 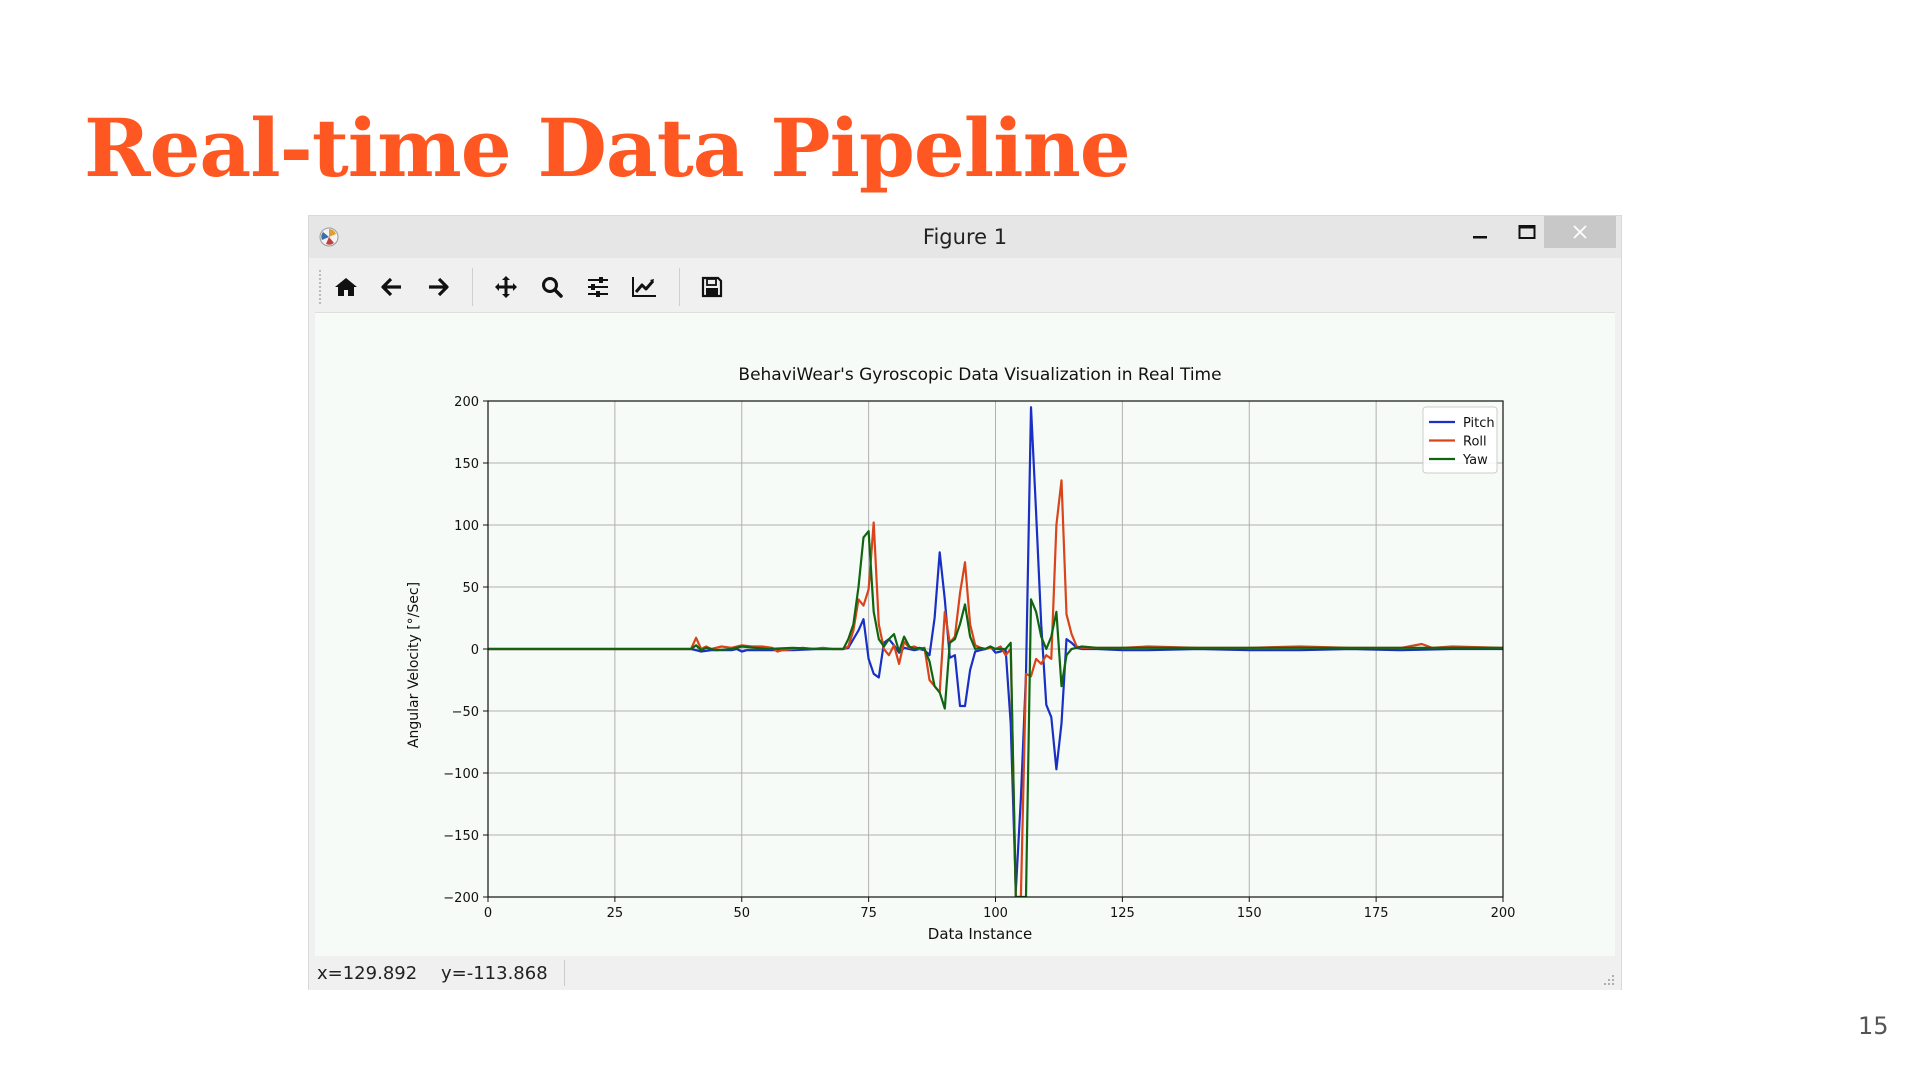 I want to click on close-icon, so click(x=1580, y=232).